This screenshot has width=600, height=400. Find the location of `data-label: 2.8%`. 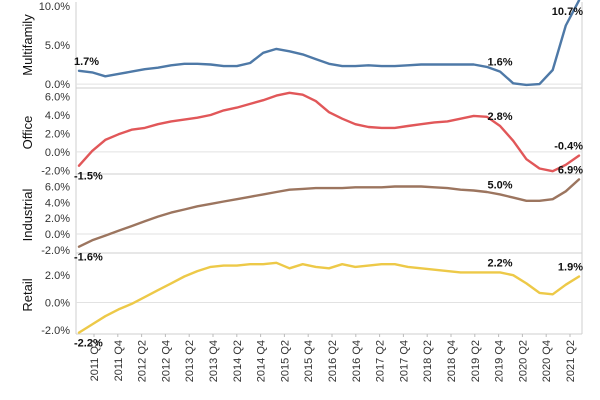

data-label: 2.8% is located at coordinates (500, 117).